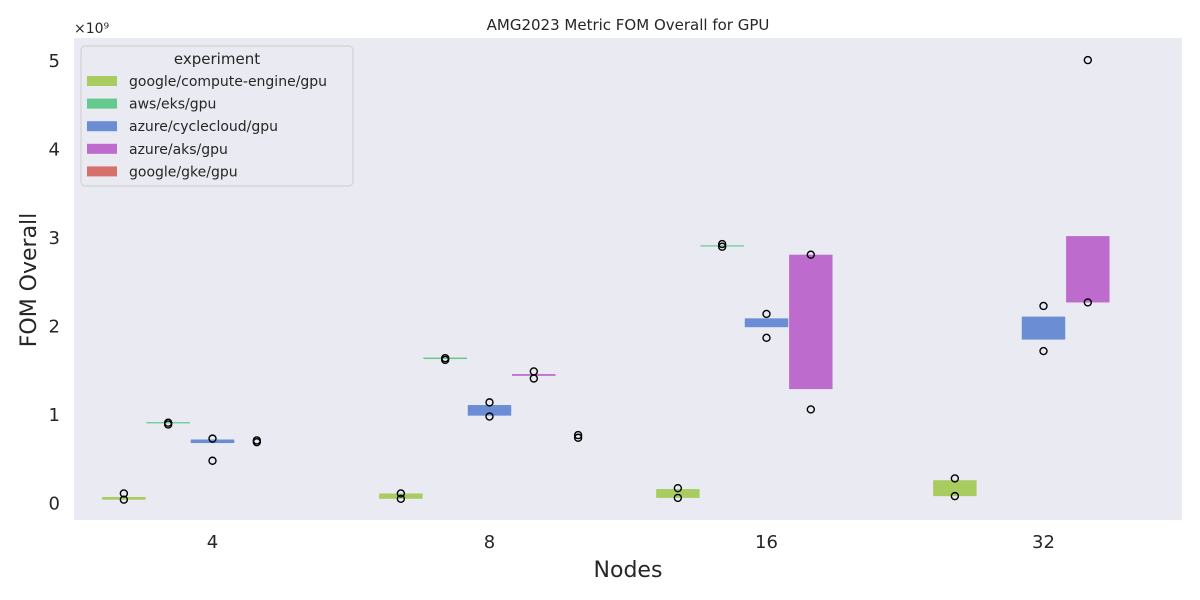 The image size is (1200, 600). Describe the element at coordinates (628, 570) in the screenshot. I see `x-axis-label: Nodes` at that location.